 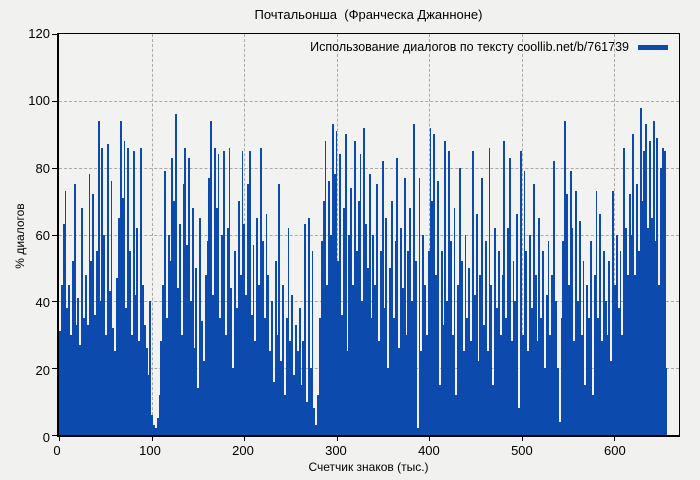 What do you see at coordinates (368, 467) in the screenshot?
I see `x-axis-label: Счетчик знаков (тыс.)` at bounding box center [368, 467].